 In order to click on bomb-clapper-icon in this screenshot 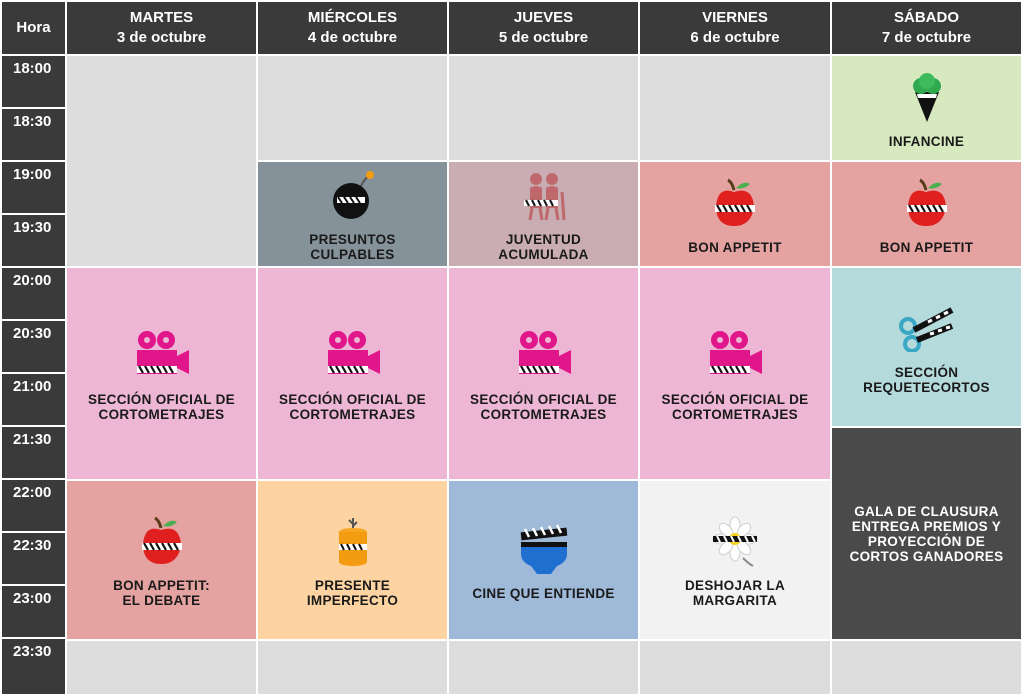, I will do `click(353, 196)`.